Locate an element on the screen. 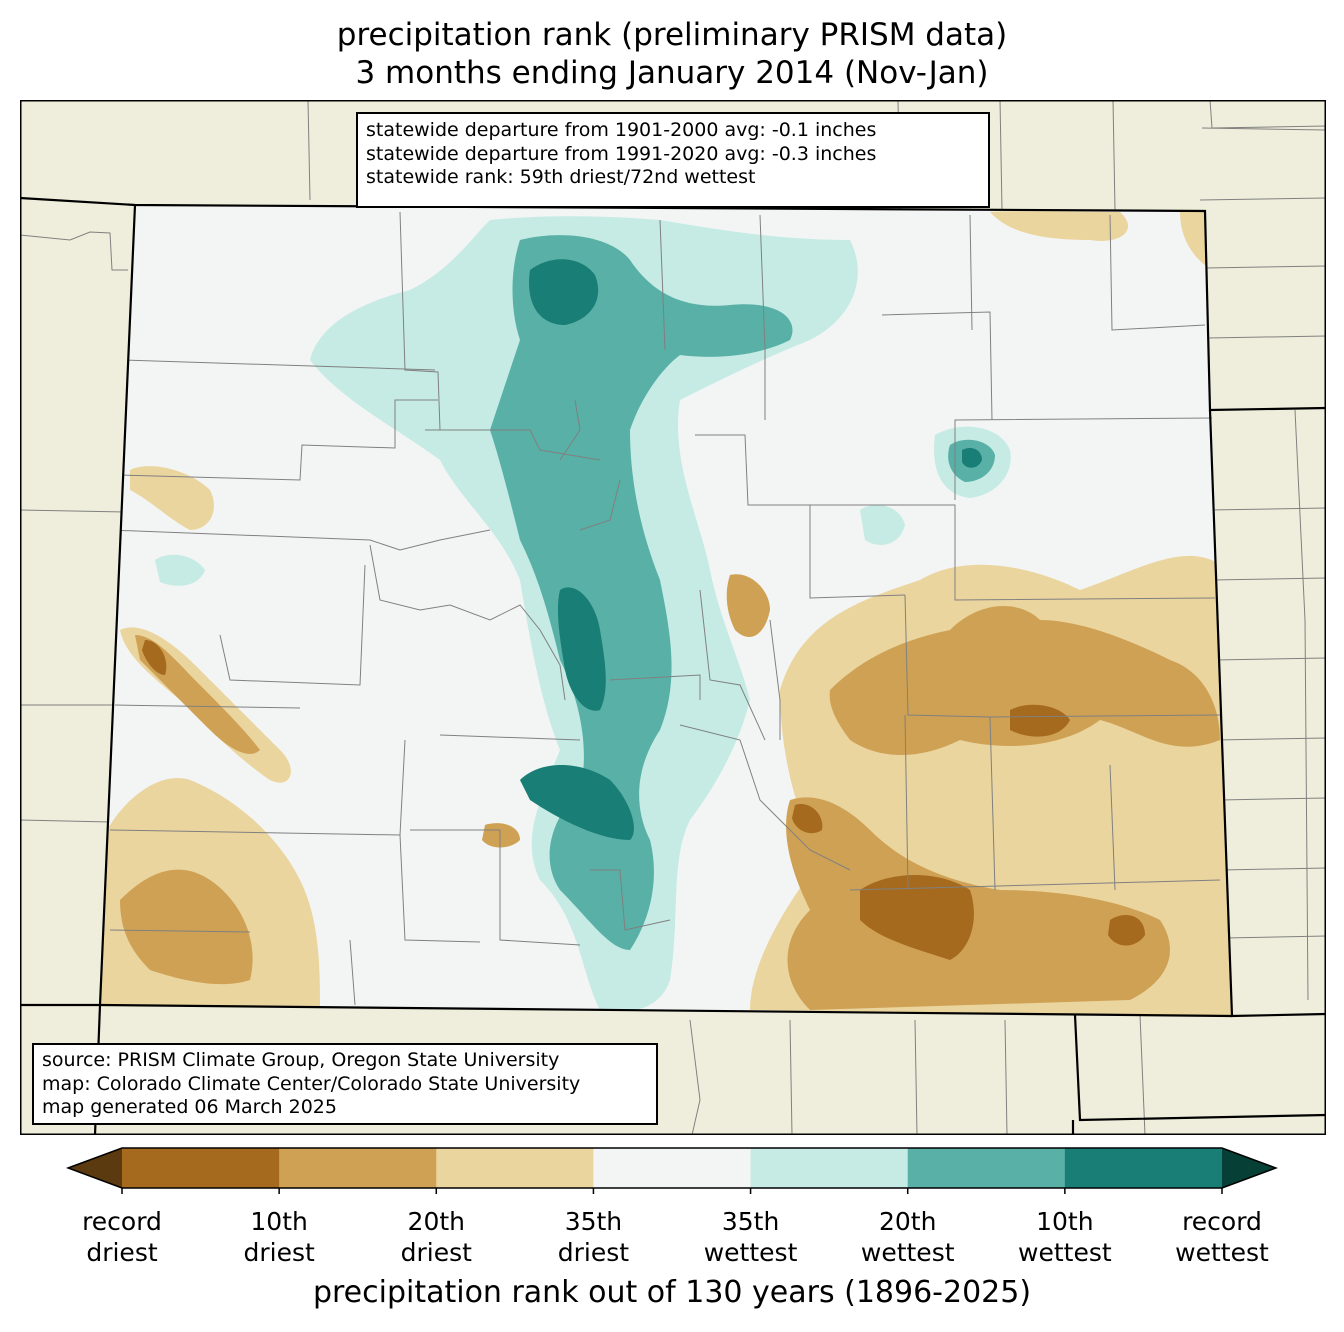 This screenshot has width=1344, height=1332. colorbar-tick-label-2: 20th driest is located at coordinates (436, 1237).